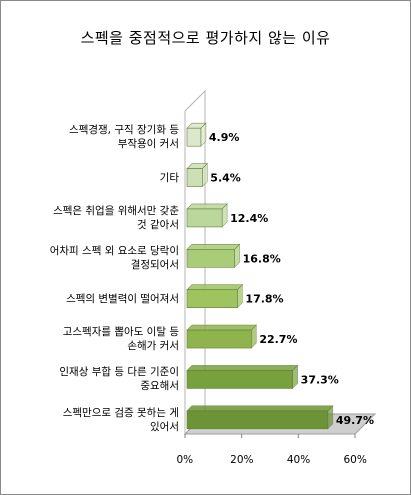 The image size is (411, 495). I want to click on bar-value-label: 37.3%, so click(320, 379).